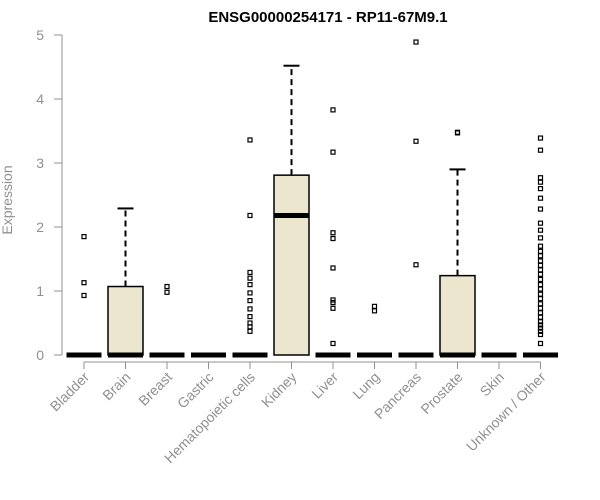  Describe the element at coordinates (365, 385) in the screenshot. I see `x-tick-label: Lung` at that location.